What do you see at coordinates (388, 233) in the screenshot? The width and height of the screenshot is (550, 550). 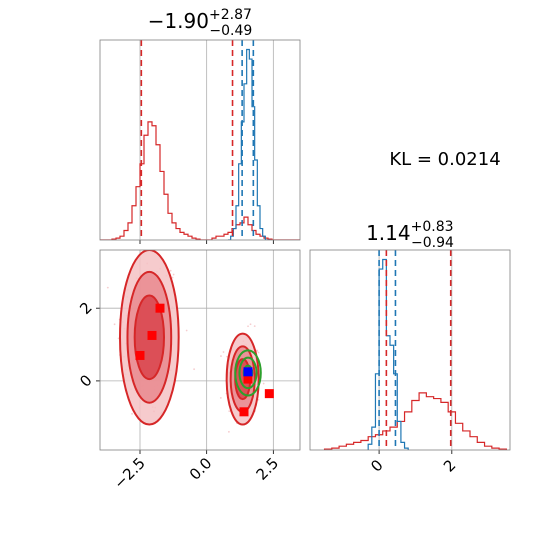 I see `marginal-y-title-value: 1.14` at bounding box center [388, 233].